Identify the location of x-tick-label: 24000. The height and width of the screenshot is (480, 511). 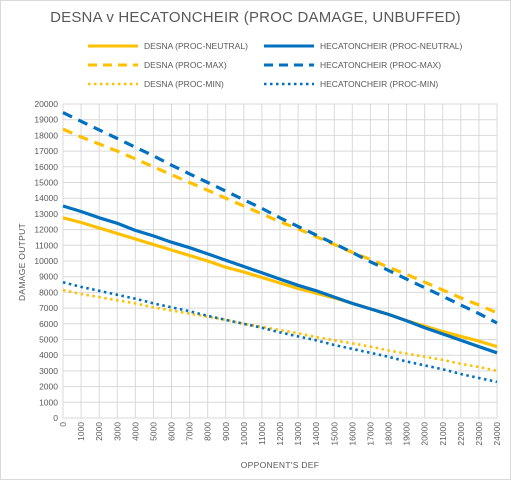
(497, 434).